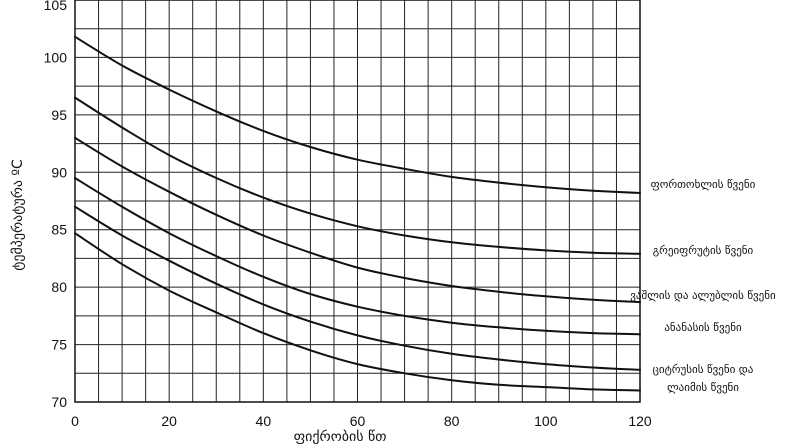  I want to click on x-tick-label: 80, so click(452, 421).